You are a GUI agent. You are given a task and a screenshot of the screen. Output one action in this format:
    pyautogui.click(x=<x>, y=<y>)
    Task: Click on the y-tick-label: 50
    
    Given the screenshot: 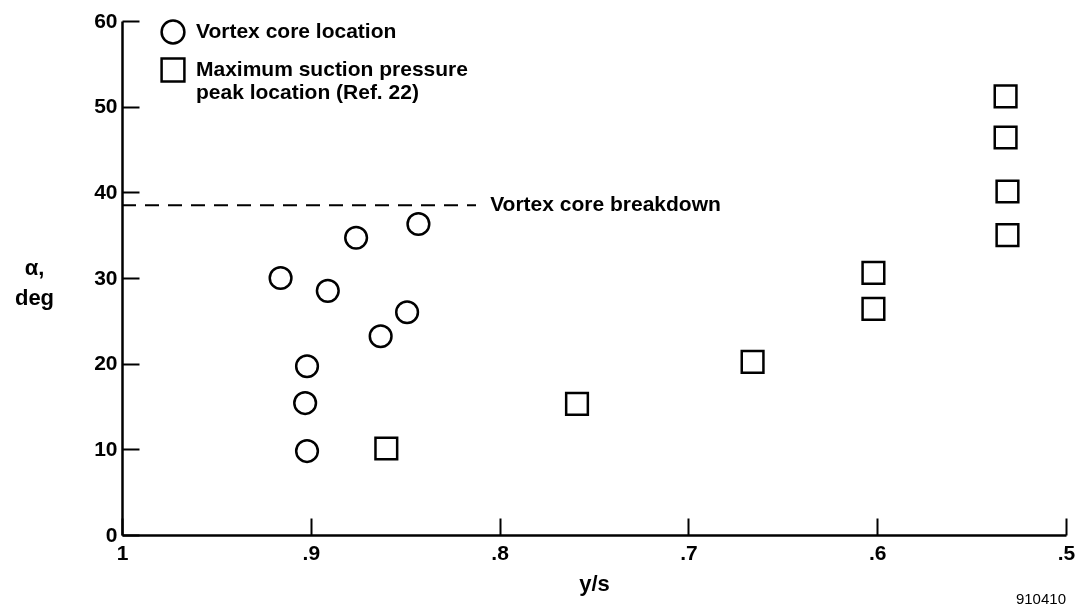 What is the action you would take?
    pyautogui.click(x=106, y=106)
    